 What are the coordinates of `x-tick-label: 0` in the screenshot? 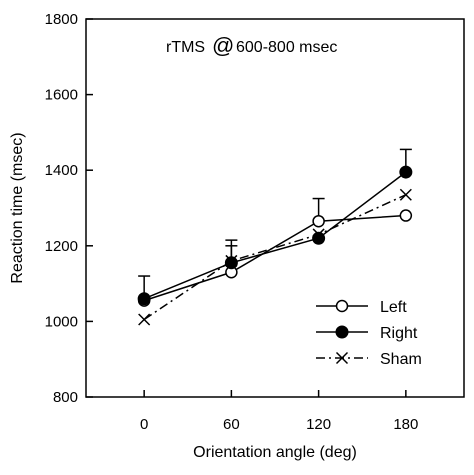 It's located at (144, 424).